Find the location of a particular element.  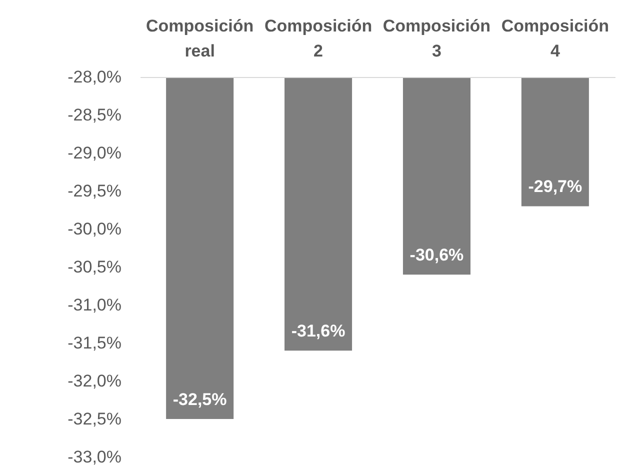

y-tick-label: -29,5% is located at coordinates (95, 191).